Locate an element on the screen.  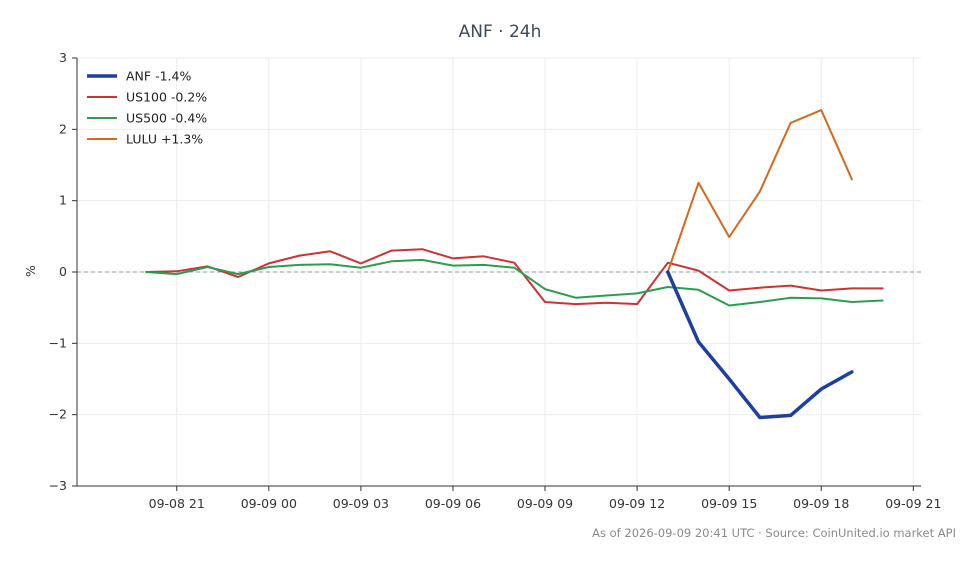
x-tick-label: 09-09 06 is located at coordinates (453, 503).